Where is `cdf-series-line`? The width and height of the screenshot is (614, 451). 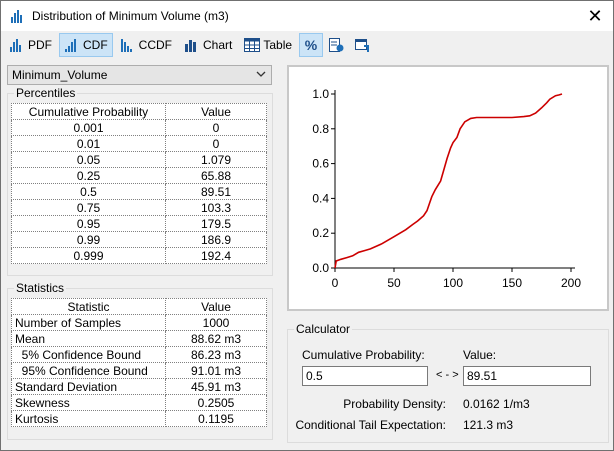 cdf-series-line is located at coordinates (448, 181).